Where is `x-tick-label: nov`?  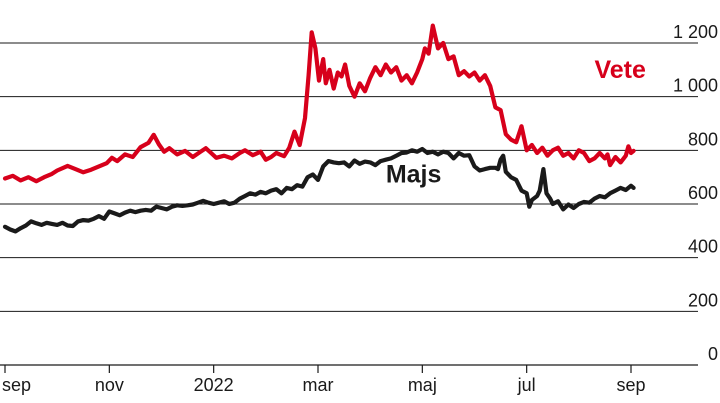
x-tick-label: nov is located at coordinates (109, 385).